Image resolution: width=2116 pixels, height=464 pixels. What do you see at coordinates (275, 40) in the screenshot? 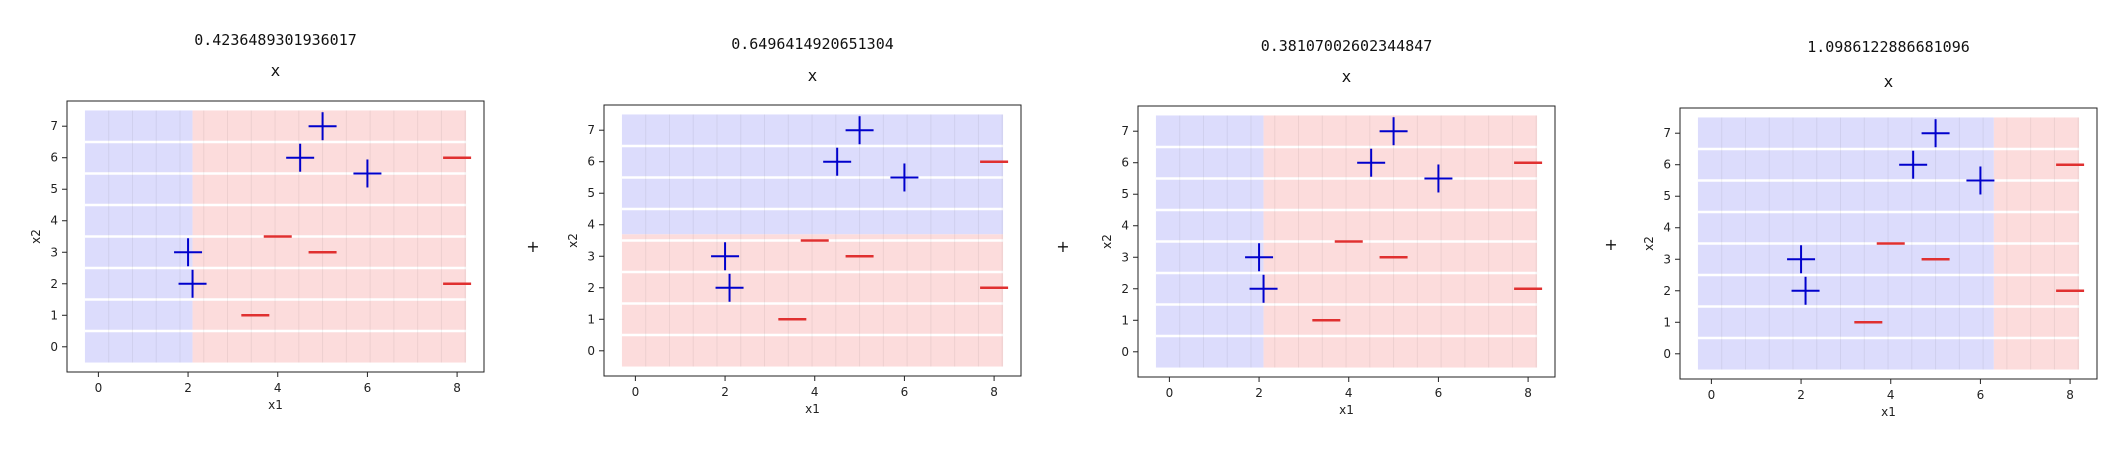
I see `chart-title: 0.4236489301936017` at bounding box center [275, 40].